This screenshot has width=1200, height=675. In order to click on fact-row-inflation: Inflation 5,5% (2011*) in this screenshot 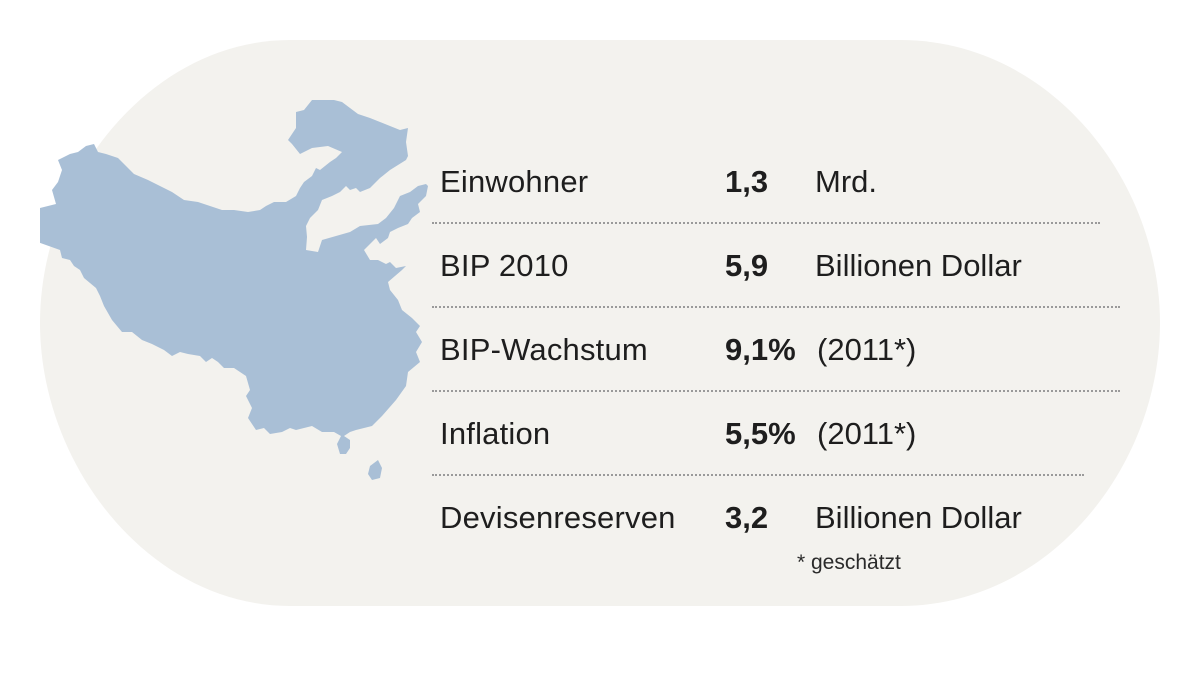, I will do `click(771, 434)`.